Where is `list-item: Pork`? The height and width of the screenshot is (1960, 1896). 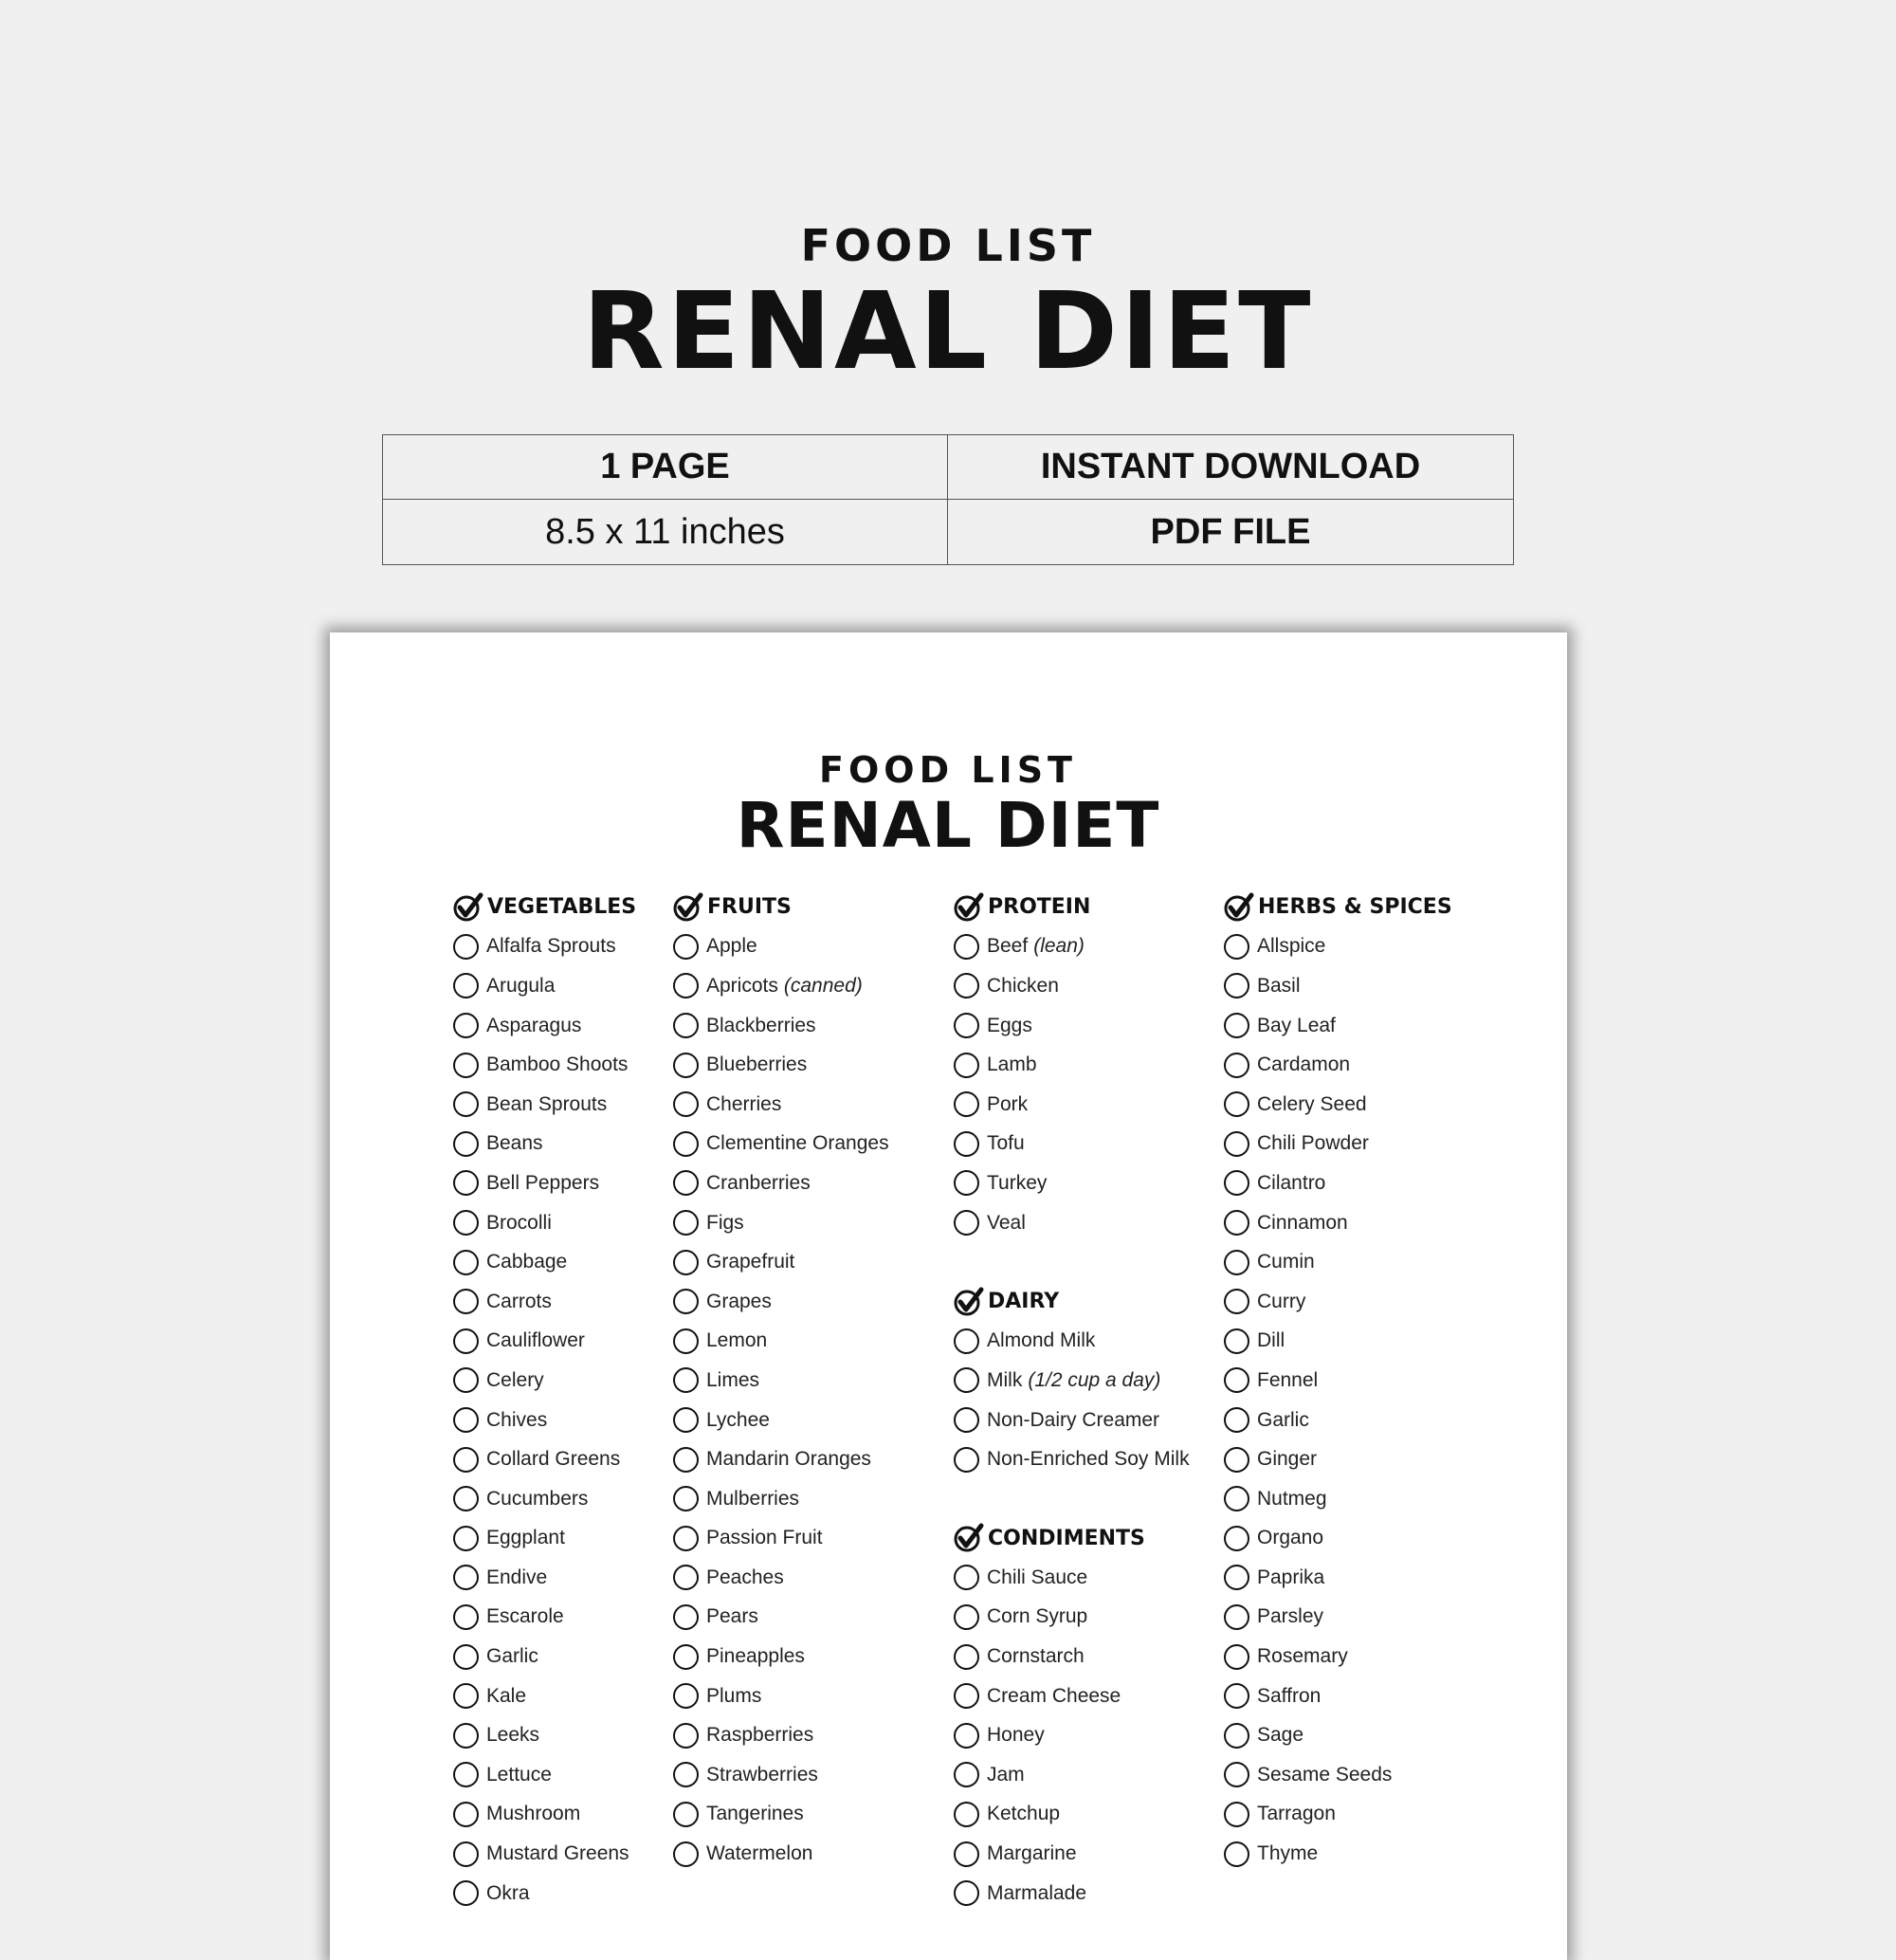
list-item: Pork is located at coordinates (1072, 1105).